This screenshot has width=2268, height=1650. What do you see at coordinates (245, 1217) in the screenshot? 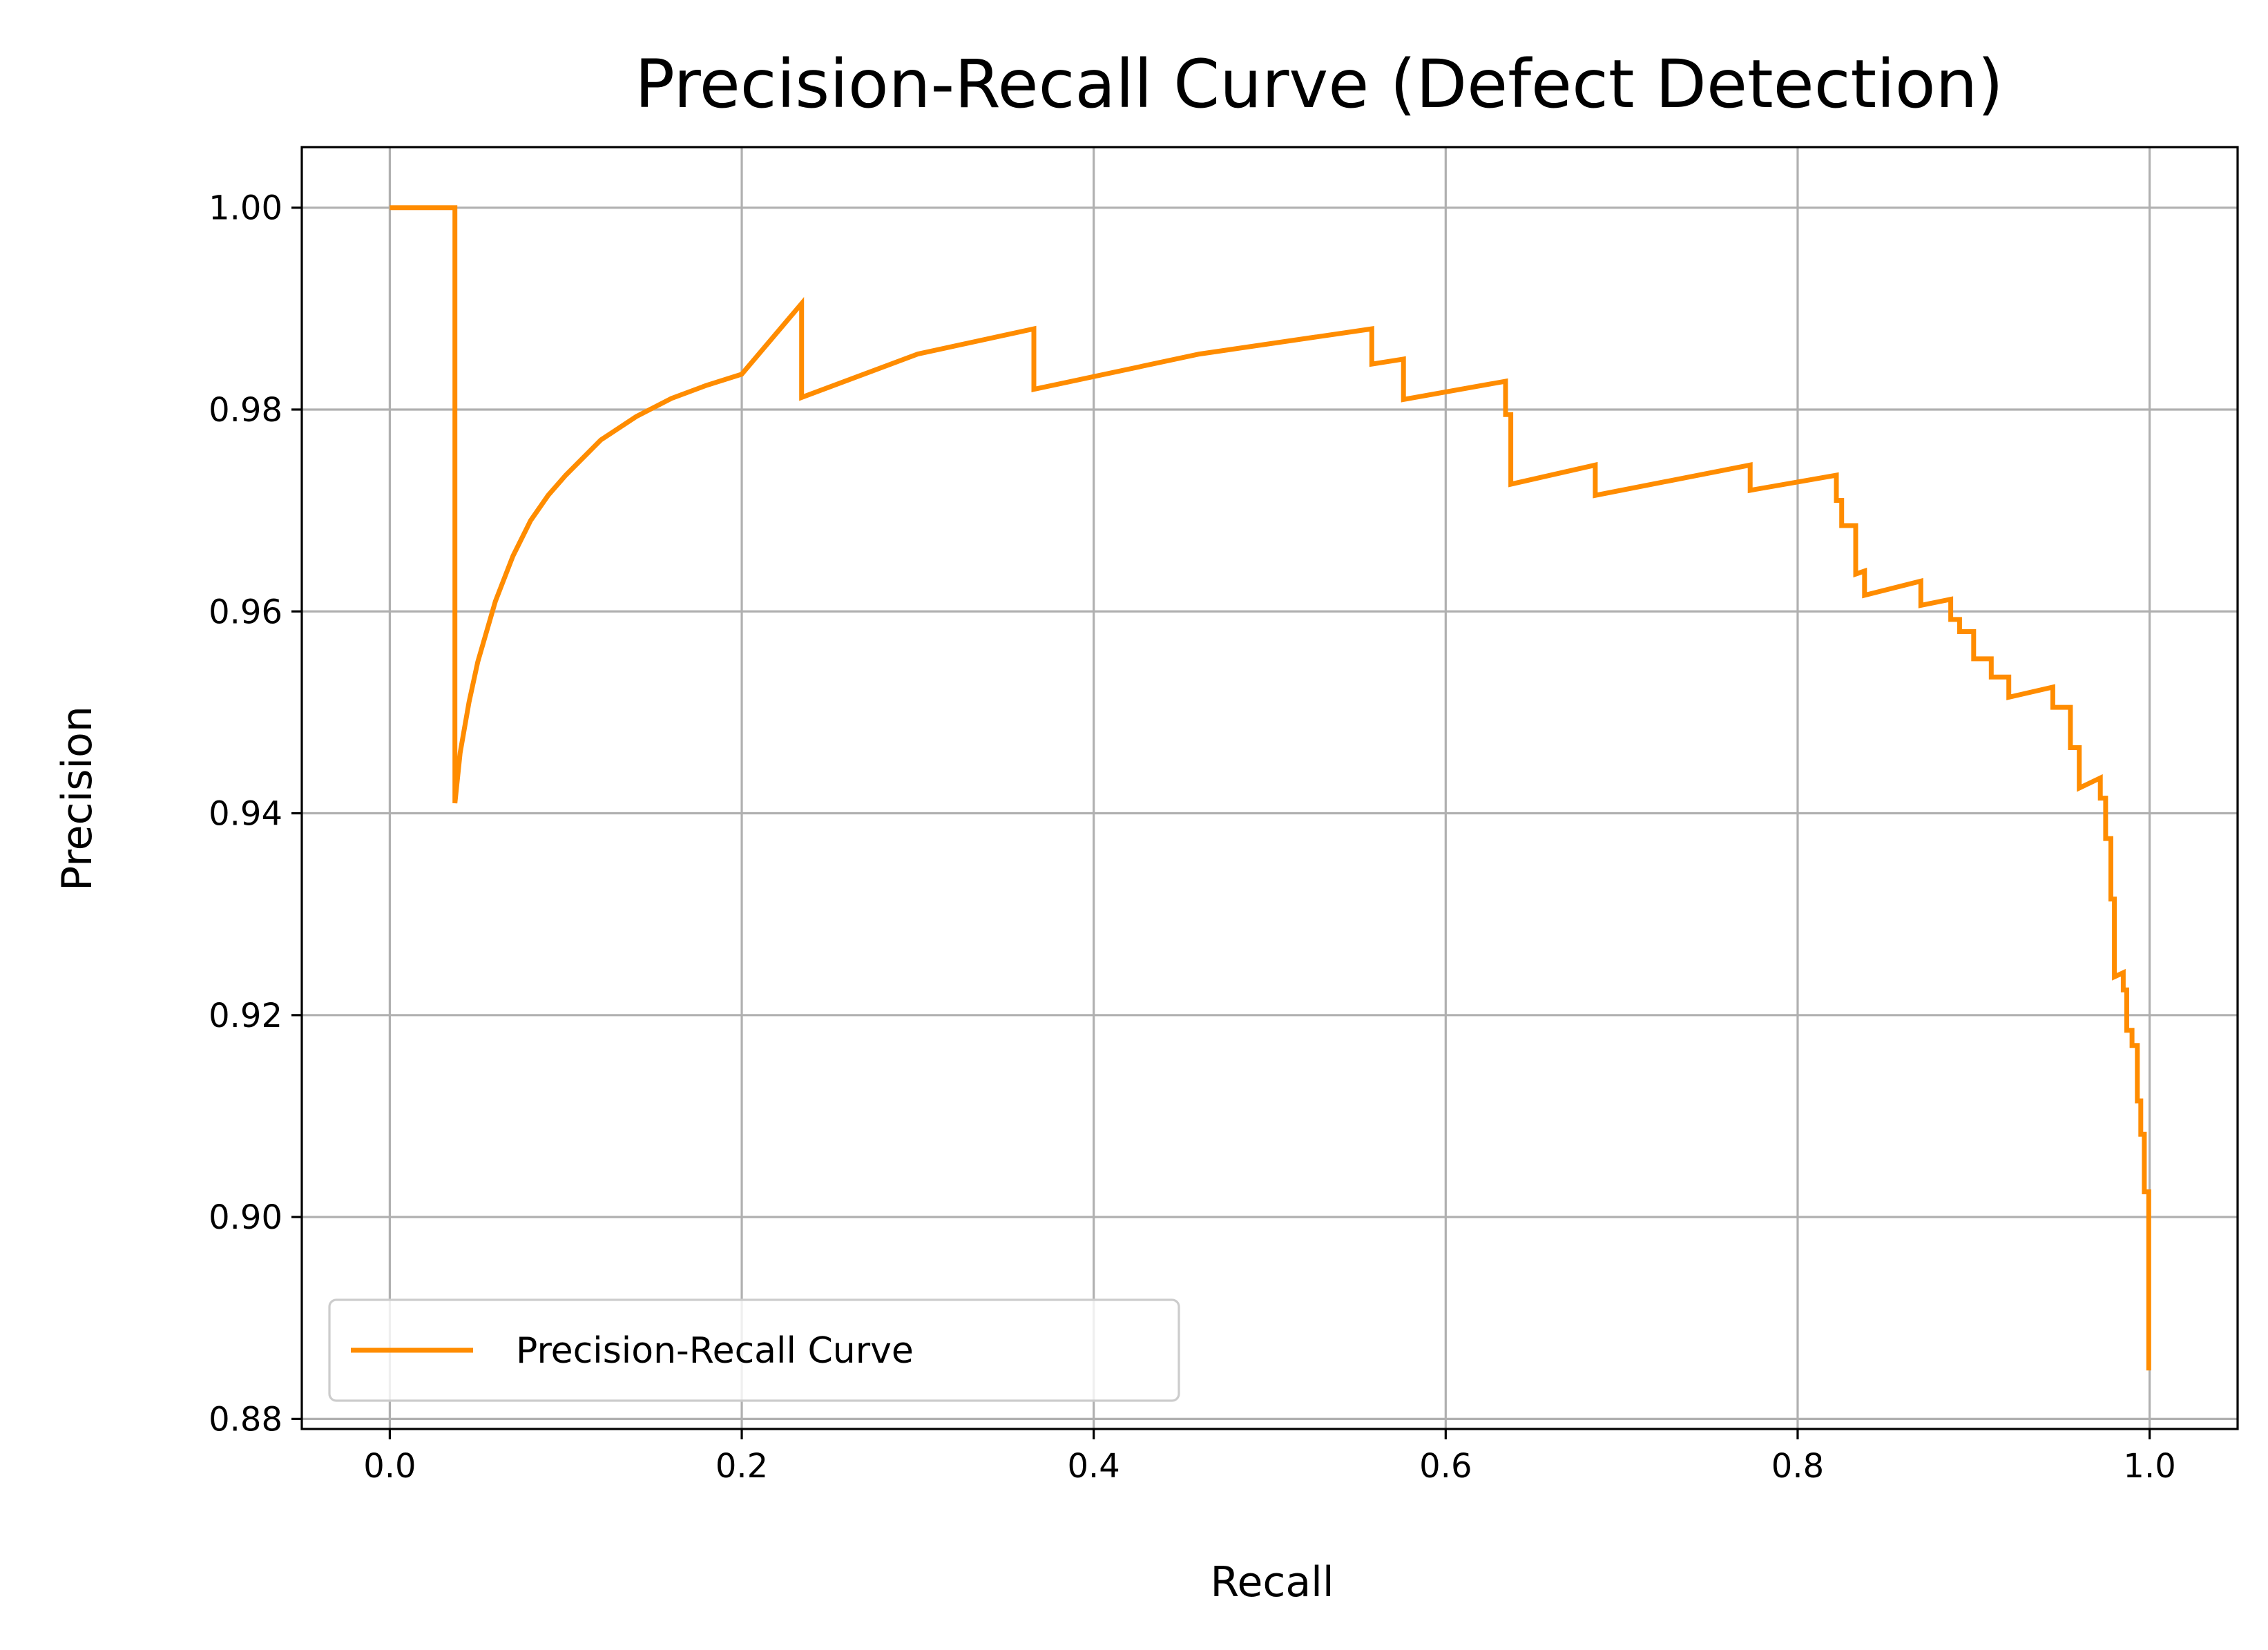
I see `y-tick-label: 0.90` at bounding box center [245, 1217].